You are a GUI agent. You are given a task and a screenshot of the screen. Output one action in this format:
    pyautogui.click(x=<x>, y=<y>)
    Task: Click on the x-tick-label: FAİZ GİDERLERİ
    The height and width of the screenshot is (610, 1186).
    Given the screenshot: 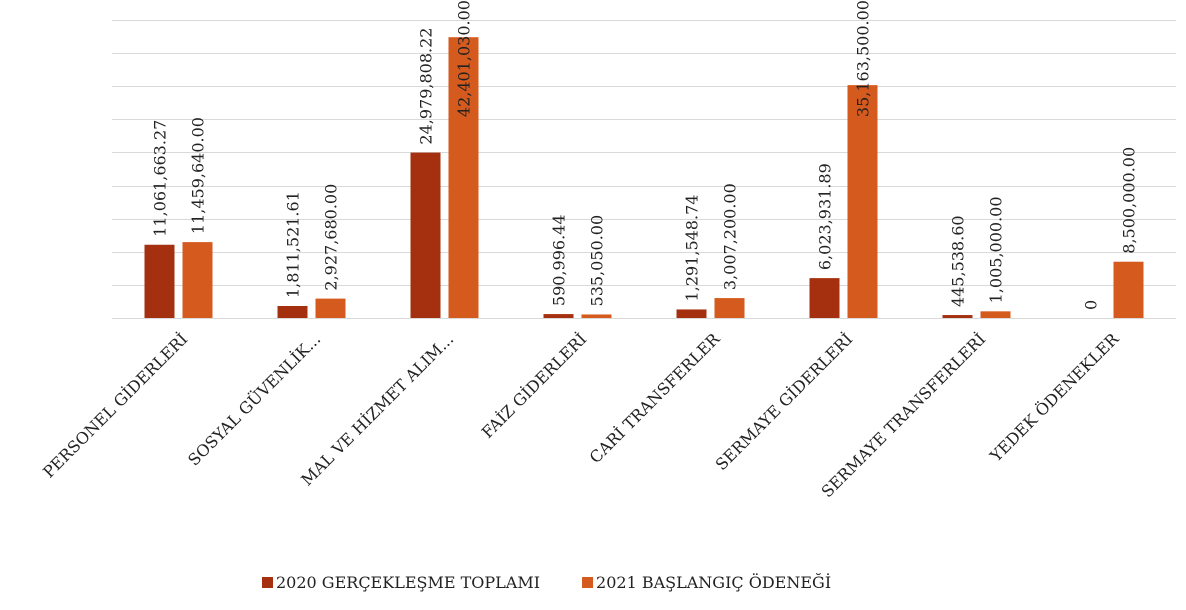 What is the action you would take?
    pyautogui.click(x=533, y=385)
    